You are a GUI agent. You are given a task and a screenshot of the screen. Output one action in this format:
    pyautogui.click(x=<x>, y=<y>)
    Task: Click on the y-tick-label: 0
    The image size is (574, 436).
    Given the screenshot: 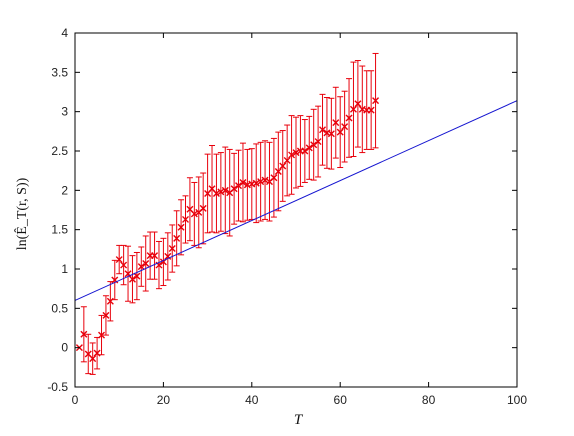 What is the action you would take?
    pyautogui.click(x=64, y=348)
    